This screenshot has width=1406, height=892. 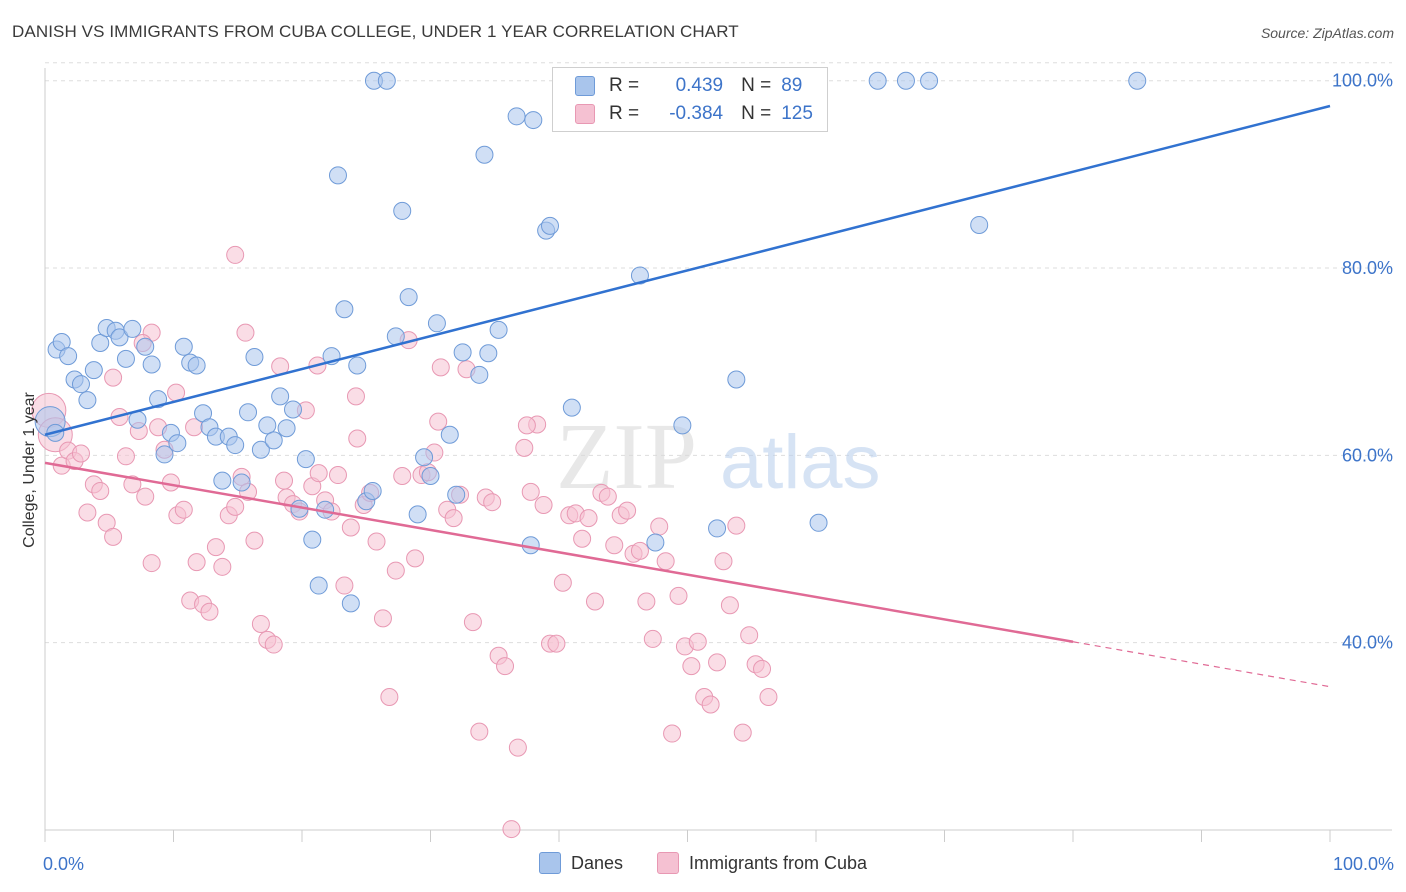 I want to click on legend-row-cuba: R = -0.384 N = 125, so click(x=694, y=114).